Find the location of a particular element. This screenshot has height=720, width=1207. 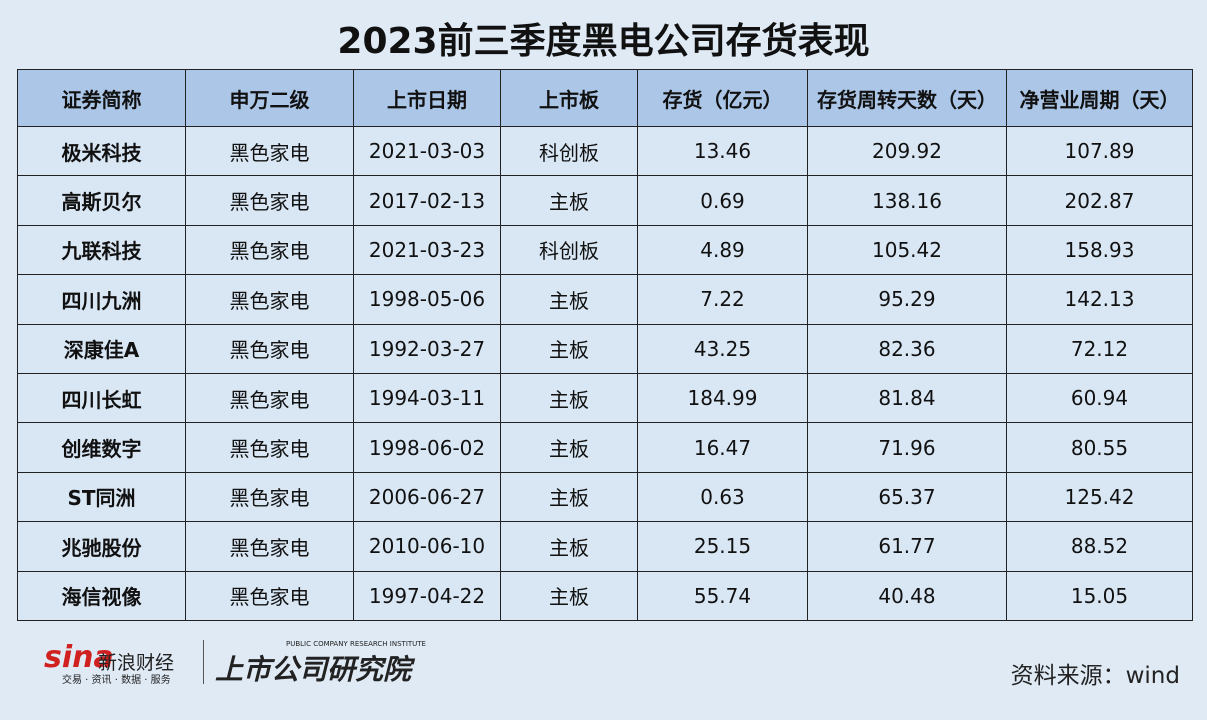

table-row: ST同洲 黑色家电 2006-06-27 主板 0.63 65.37 125.42 is located at coordinates (605, 497).